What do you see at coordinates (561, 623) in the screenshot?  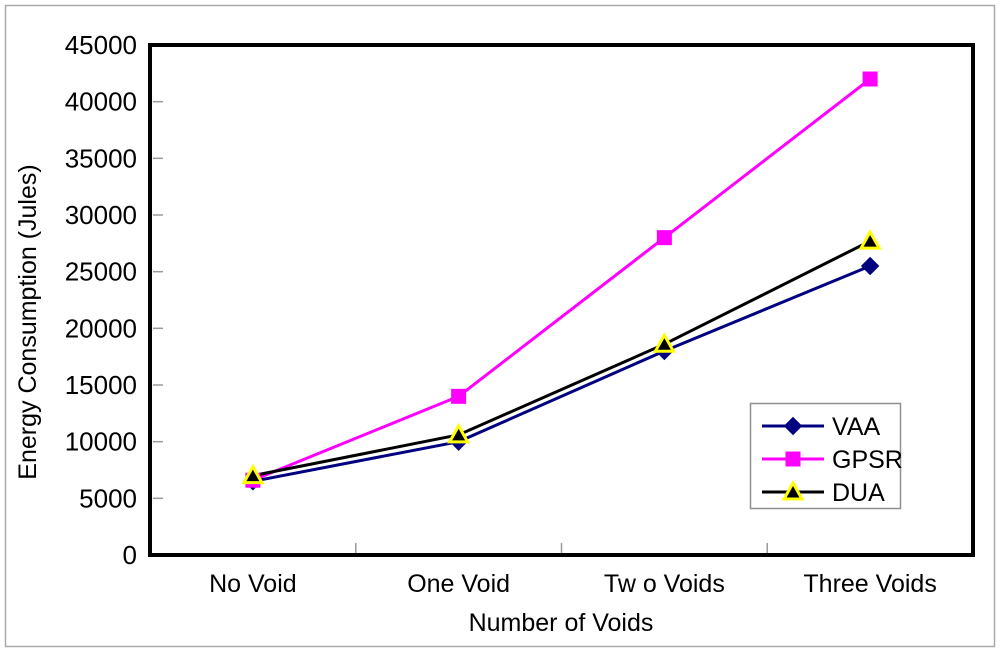 I see `x-axis-title: Number of Voids` at bounding box center [561, 623].